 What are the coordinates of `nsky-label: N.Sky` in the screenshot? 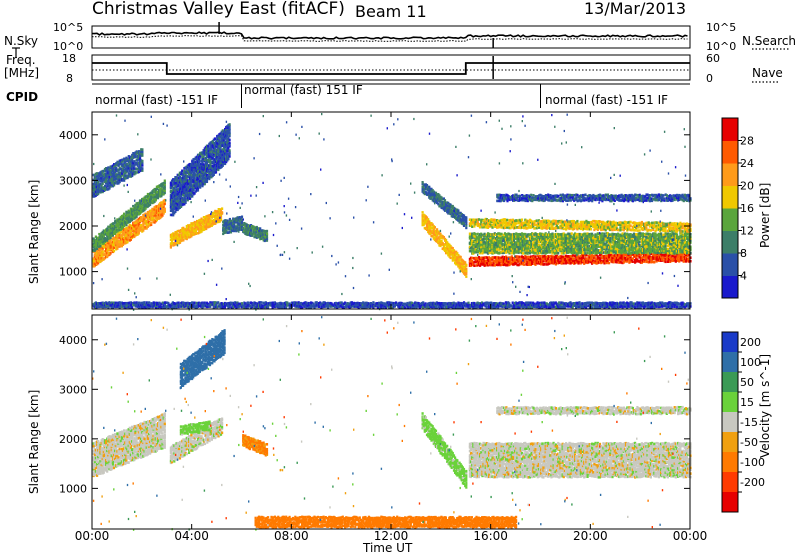 It's located at (21, 41).